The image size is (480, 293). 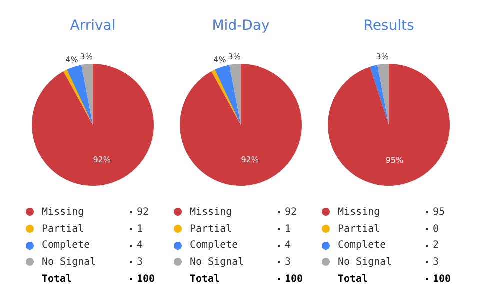 I want to click on chart-title: Arrival, so click(x=93, y=26).